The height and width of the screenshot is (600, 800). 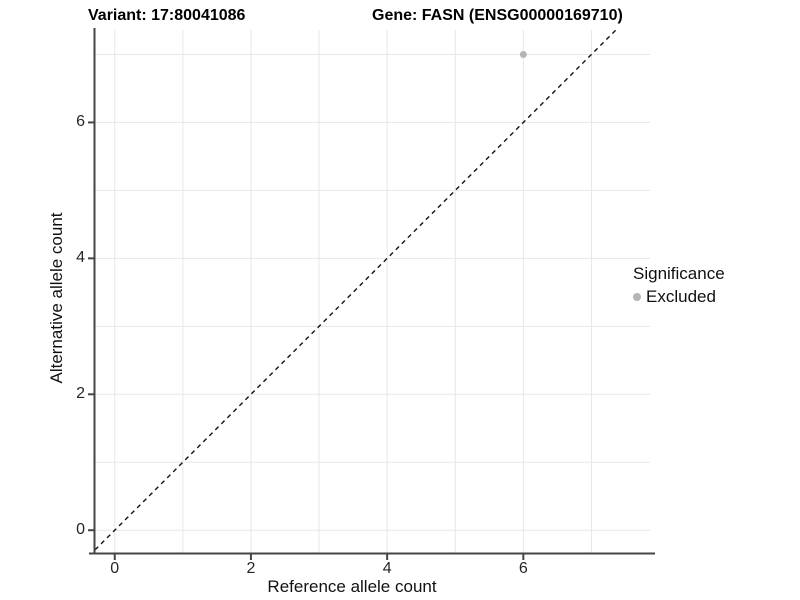 What do you see at coordinates (251, 568) in the screenshot?
I see `x-tick-label-2: 2` at bounding box center [251, 568].